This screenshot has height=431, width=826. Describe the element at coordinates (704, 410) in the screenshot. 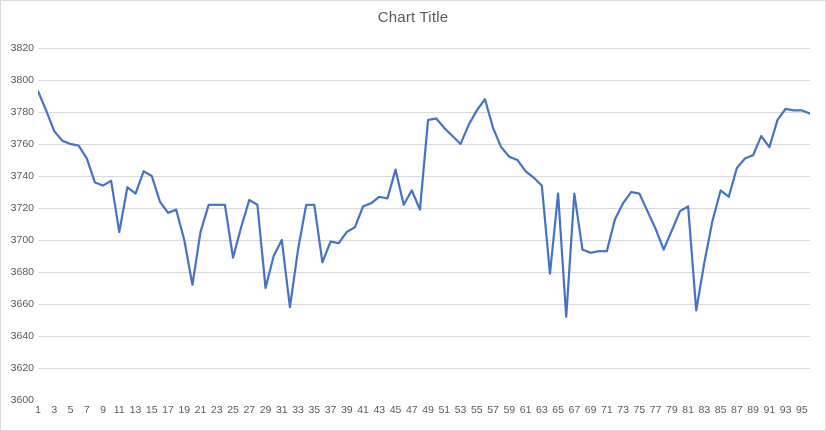

I see `x-axis-tick-label: 83` at that location.